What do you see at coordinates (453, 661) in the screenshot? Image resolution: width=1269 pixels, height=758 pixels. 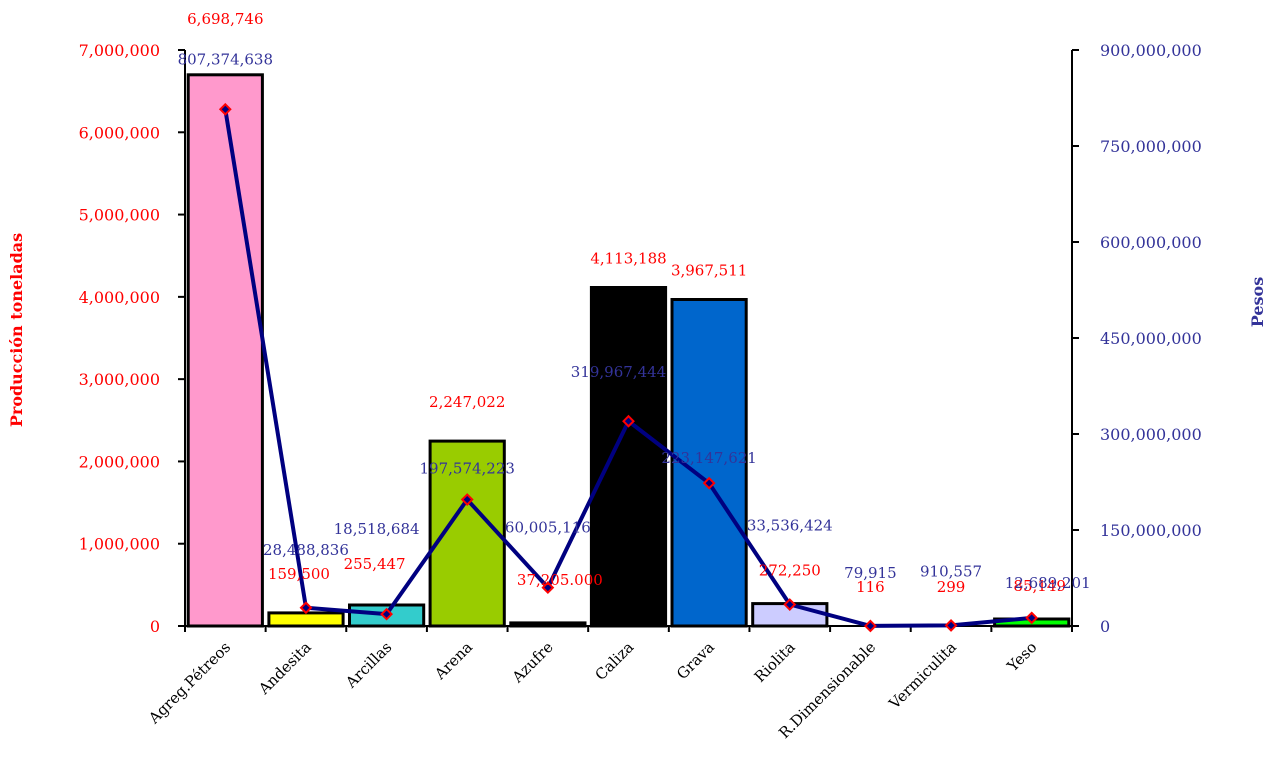 I see `category-label: Arena` at bounding box center [453, 661].